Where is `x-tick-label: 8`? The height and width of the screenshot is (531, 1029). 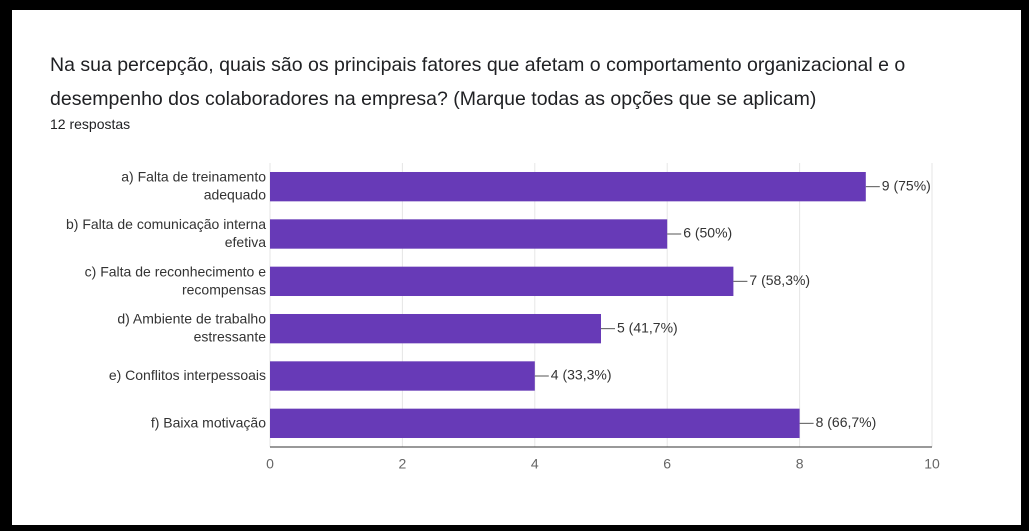 x-tick-label: 8 is located at coordinates (800, 464).